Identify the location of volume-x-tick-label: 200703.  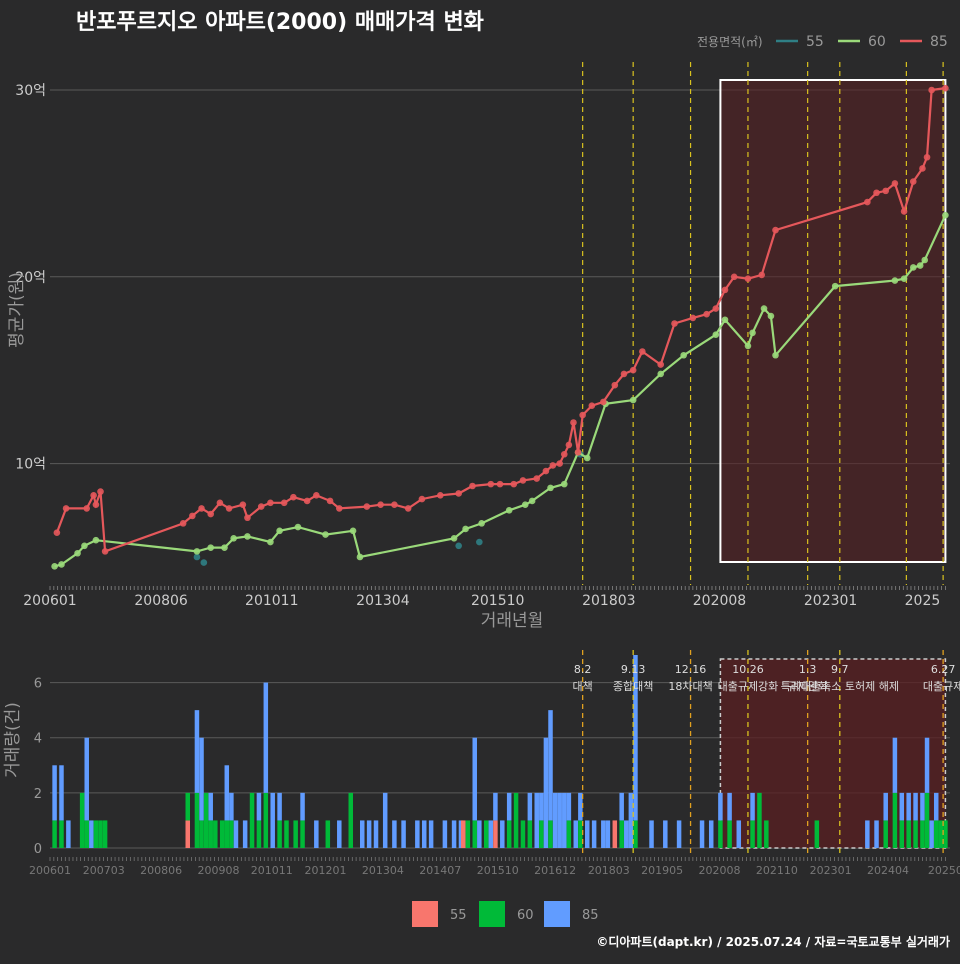
(104, 870).